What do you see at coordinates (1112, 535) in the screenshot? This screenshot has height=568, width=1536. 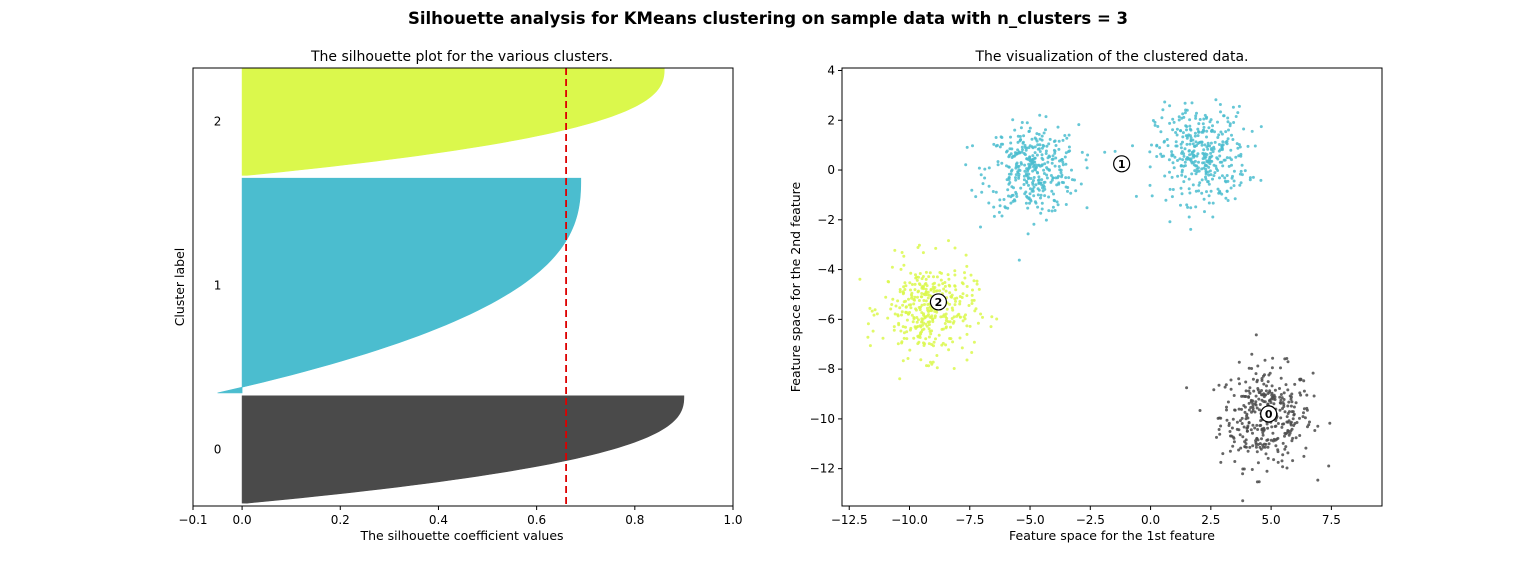 I see `scatter-x-label: Feature space for the 1st feature` at bounding box center [1112, 535].